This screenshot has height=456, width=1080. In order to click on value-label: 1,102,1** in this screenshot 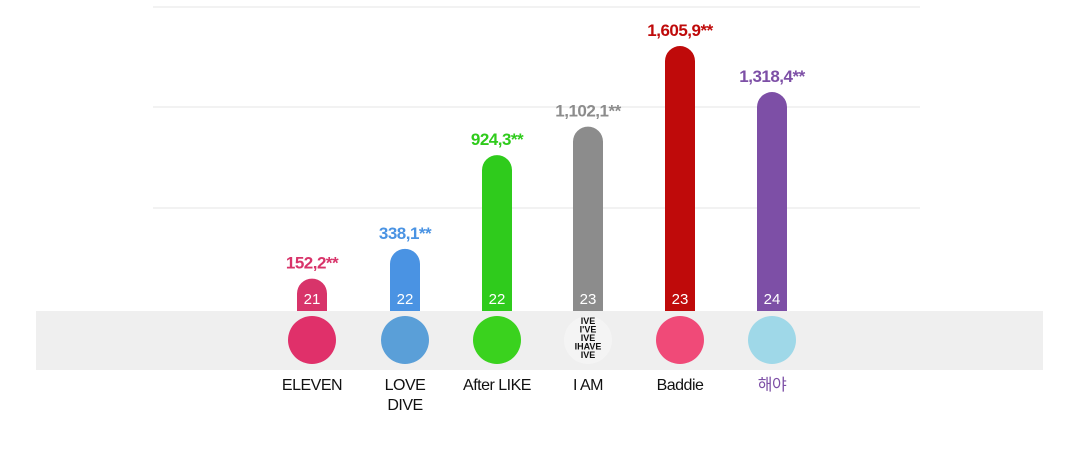, I will do `click(588, 111)`.